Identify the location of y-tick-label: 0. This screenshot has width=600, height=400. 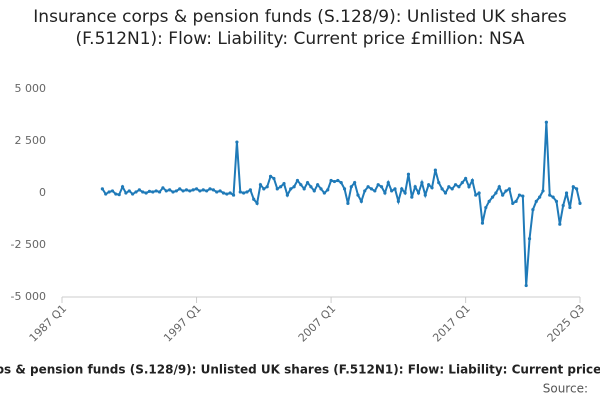
(42, 192).